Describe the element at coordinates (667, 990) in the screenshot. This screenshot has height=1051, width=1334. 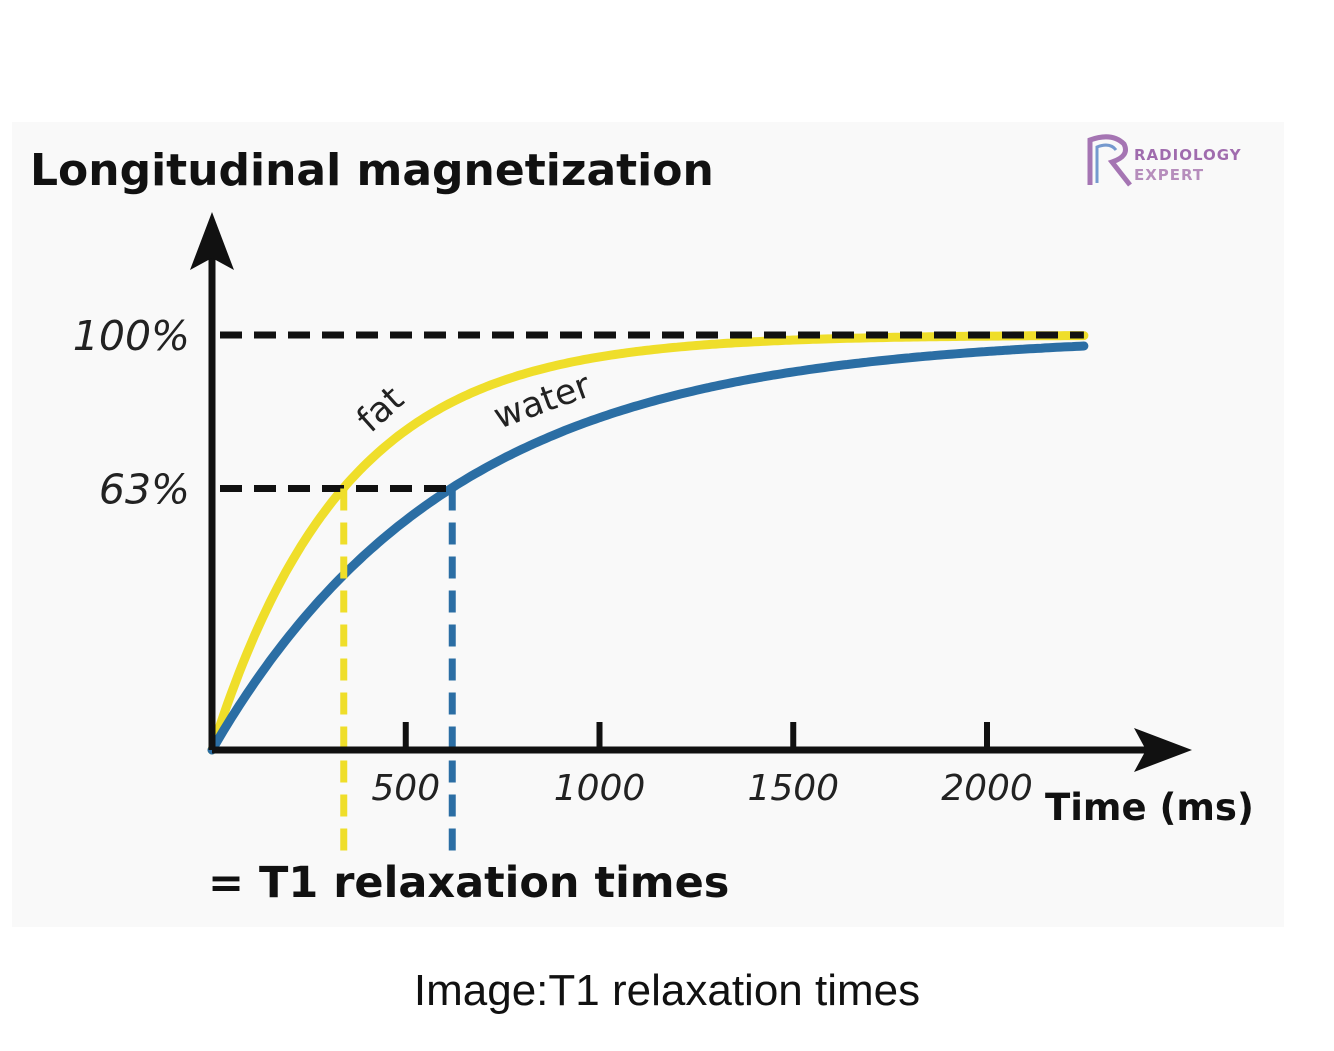
I see `figure-caption: Image:T1 relaxation times` at that location.